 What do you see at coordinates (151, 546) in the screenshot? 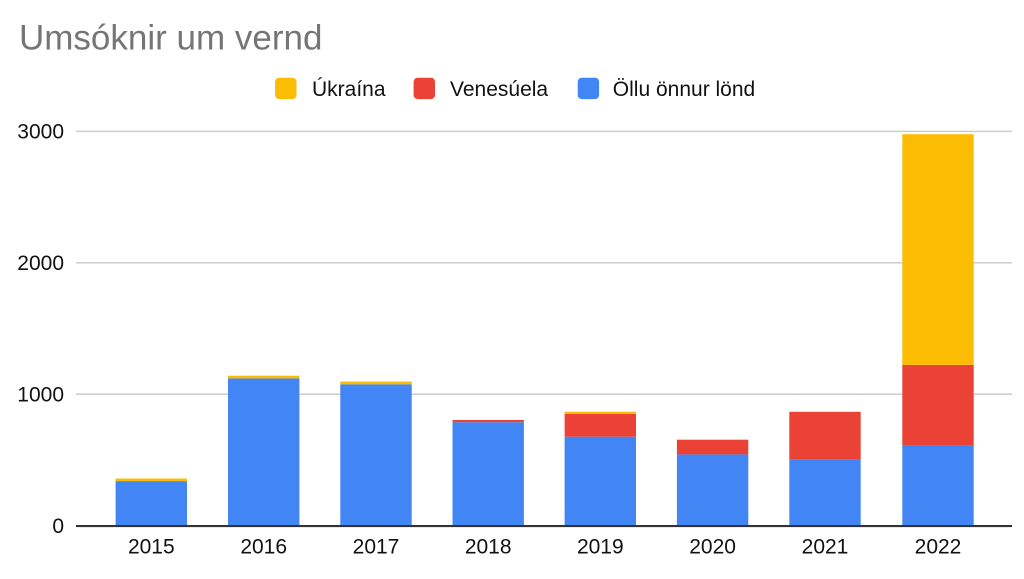
I see `svg-text: 2015` at bounding box center [151, 546].